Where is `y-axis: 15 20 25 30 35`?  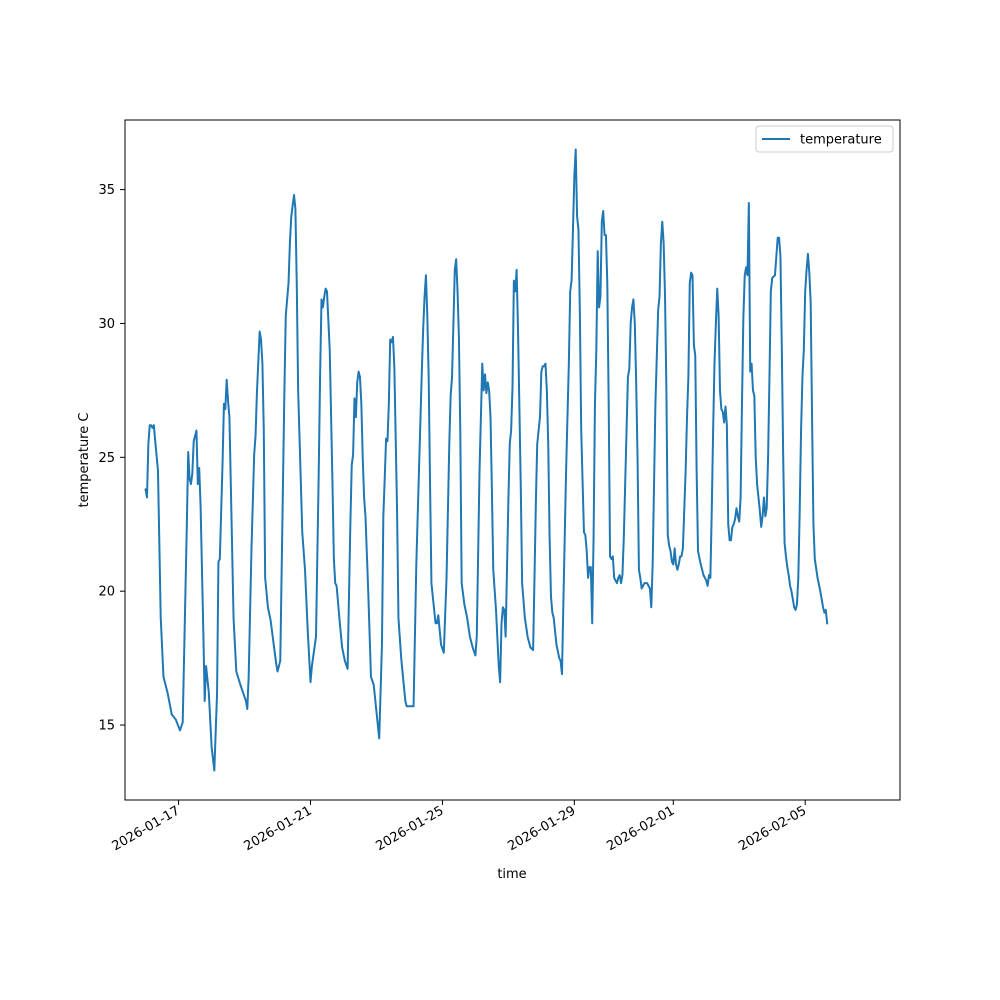 y-axis: 15 20 25 30 35 is located at coordinates (111, 458).